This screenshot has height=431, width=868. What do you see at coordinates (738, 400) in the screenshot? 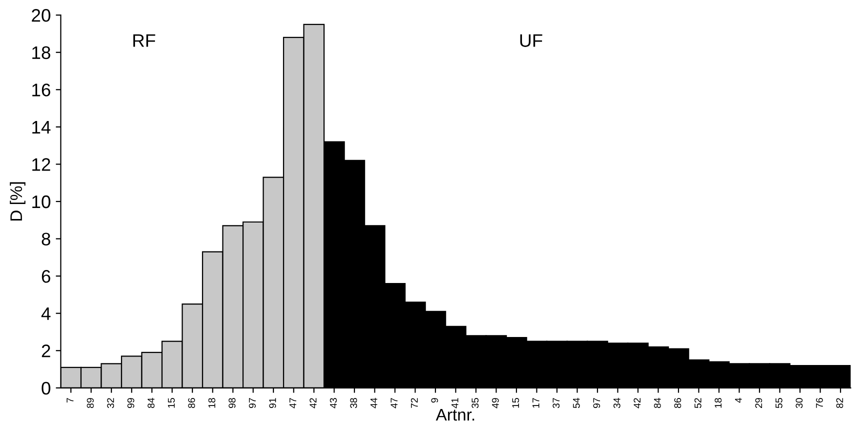
I see `x-tick-label: 4` at bounding box center [738, 400].